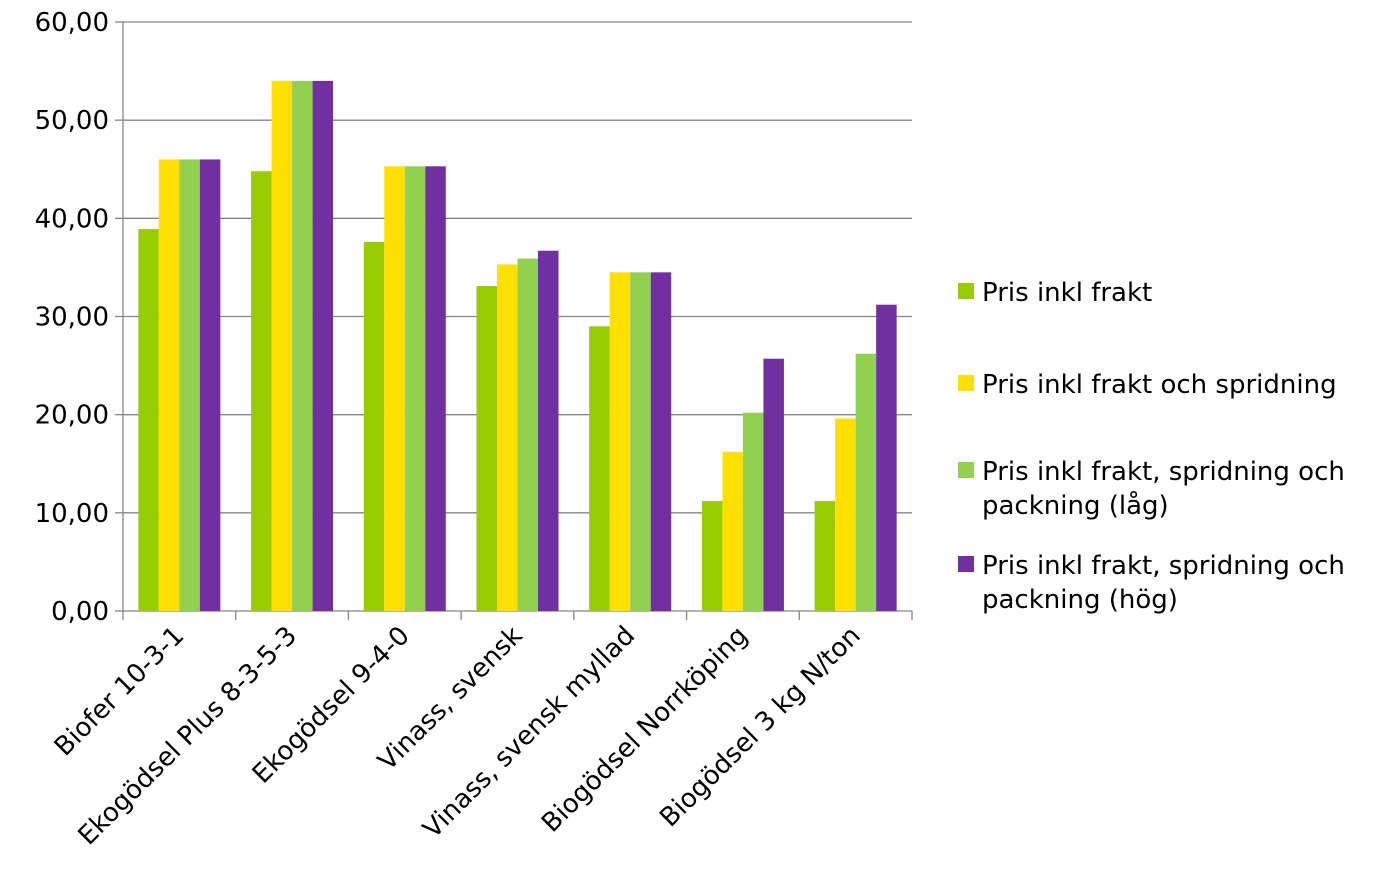 The height and width of the screenshot is (890, 1380). I want to click on legend-label: Pris inkl frakt, so click(1067, 293).